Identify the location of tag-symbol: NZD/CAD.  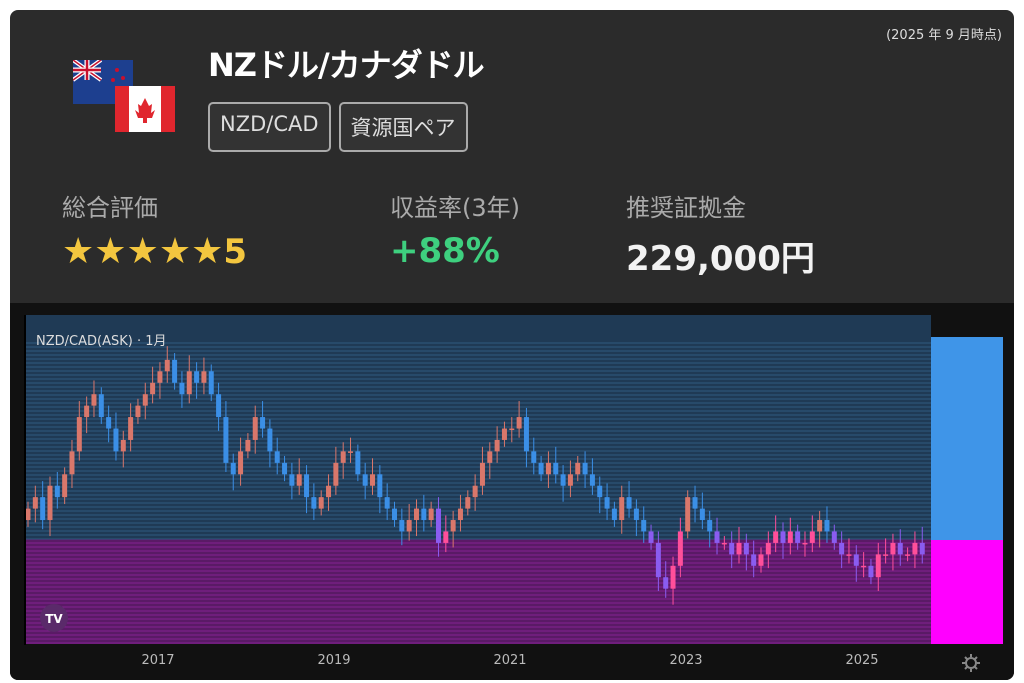
(269, 127).